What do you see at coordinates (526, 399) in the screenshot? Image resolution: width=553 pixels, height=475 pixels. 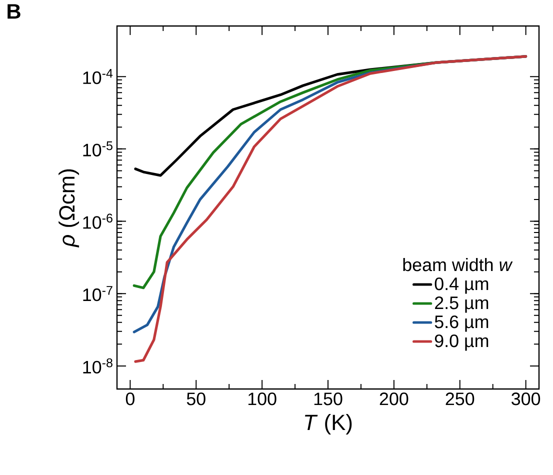 I see `x-tick-label: 300` at bounding box center [526, 399].